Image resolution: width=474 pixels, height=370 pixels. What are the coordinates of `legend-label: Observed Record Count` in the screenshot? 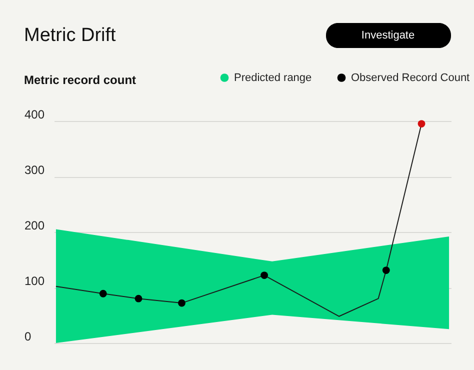 It's located at (410, 78).